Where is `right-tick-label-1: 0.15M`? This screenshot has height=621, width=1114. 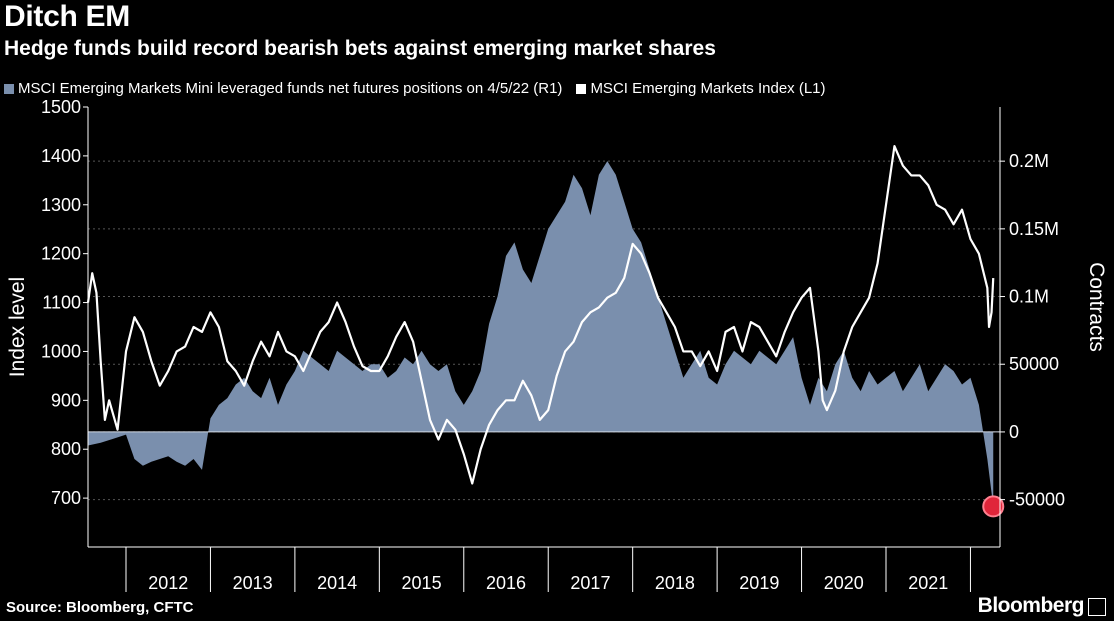 right-tick-label-1: 0.15M is located at coordinates (1034, 229).